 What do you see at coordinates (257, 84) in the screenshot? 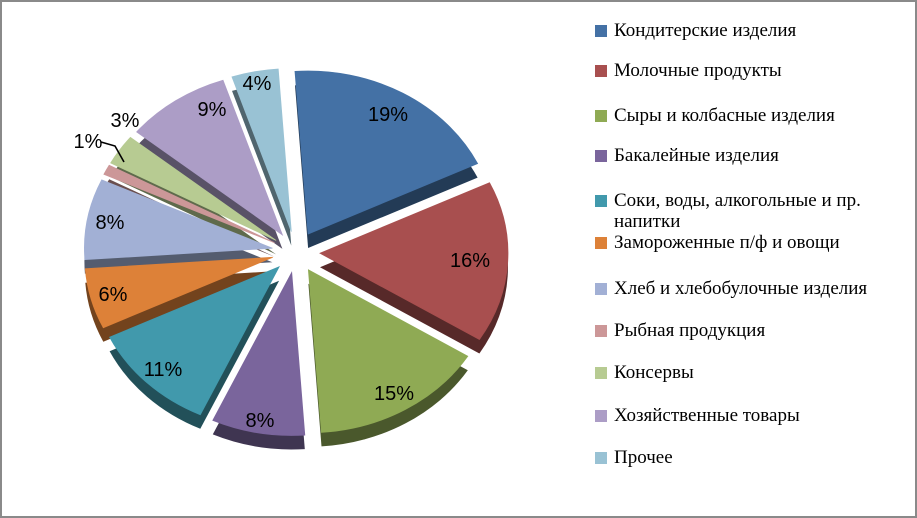
I see `slice-label: 4%` at bounding box center [257, 84].